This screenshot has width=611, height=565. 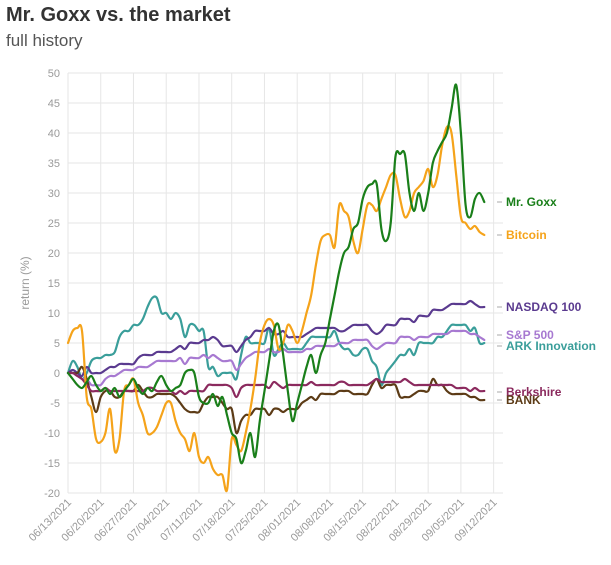 What do you see at coordinates (54, 104) in the screenshot?
I see `y-tick-label: 45` at bounding box center [54, 104].